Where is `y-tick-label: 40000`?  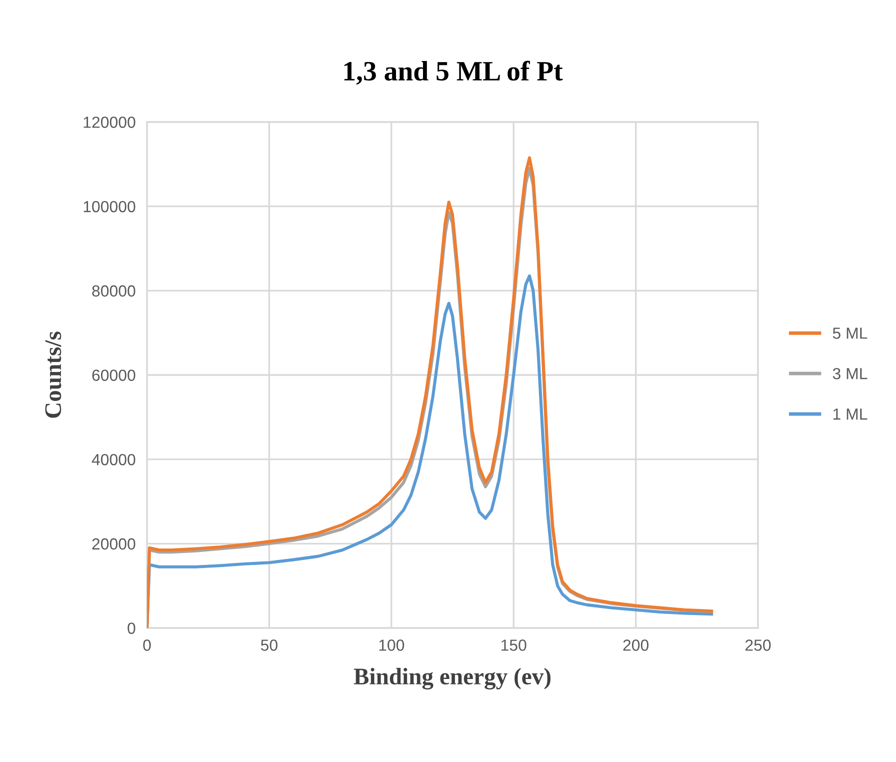 y-tick-label: 40000 is located at coordinates (114, 460).